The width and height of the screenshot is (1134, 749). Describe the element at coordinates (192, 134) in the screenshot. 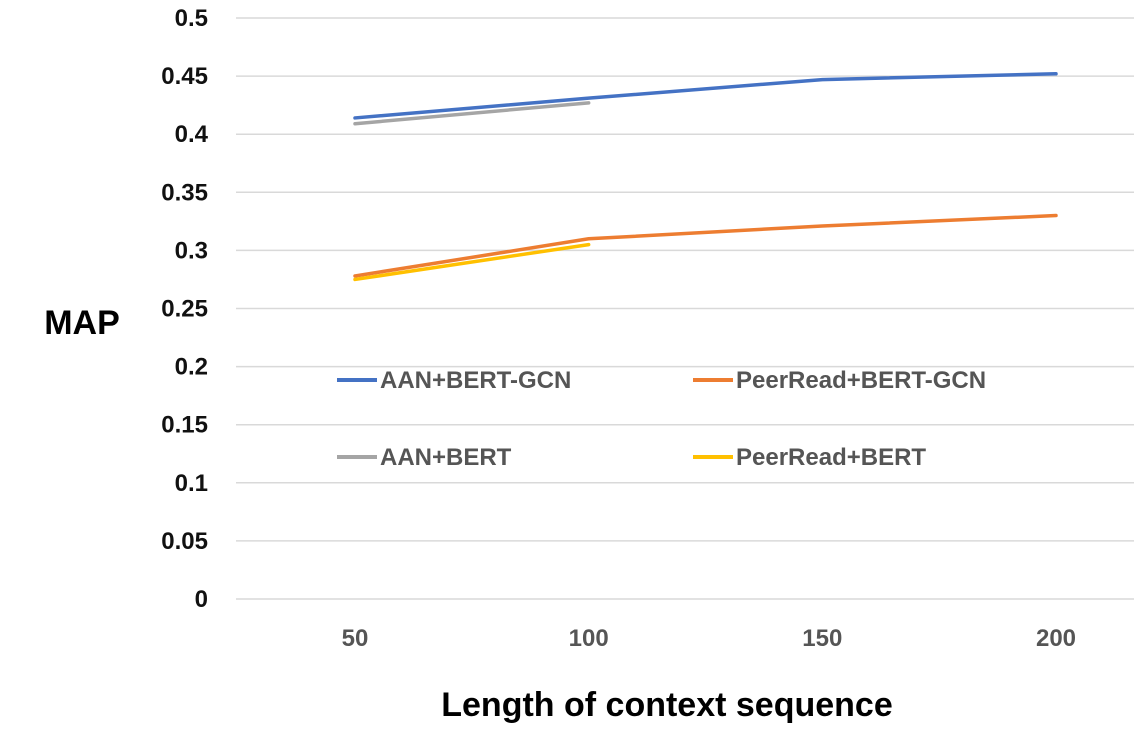

I see `y-tick-label: 0.4` at that location.